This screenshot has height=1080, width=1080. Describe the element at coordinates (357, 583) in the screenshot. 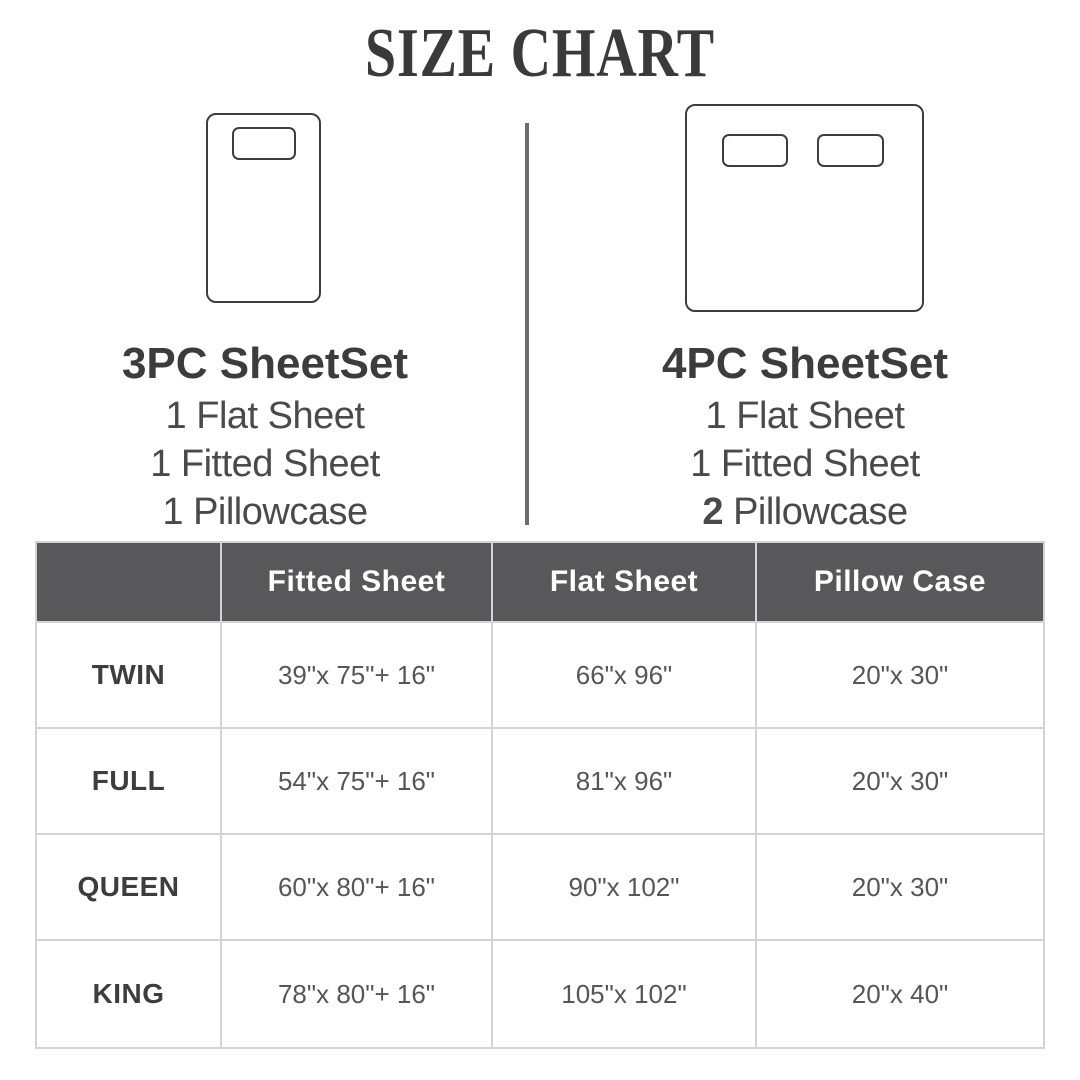

I see `table-header-fitted-sheet: Fitted Sheet` at that location.